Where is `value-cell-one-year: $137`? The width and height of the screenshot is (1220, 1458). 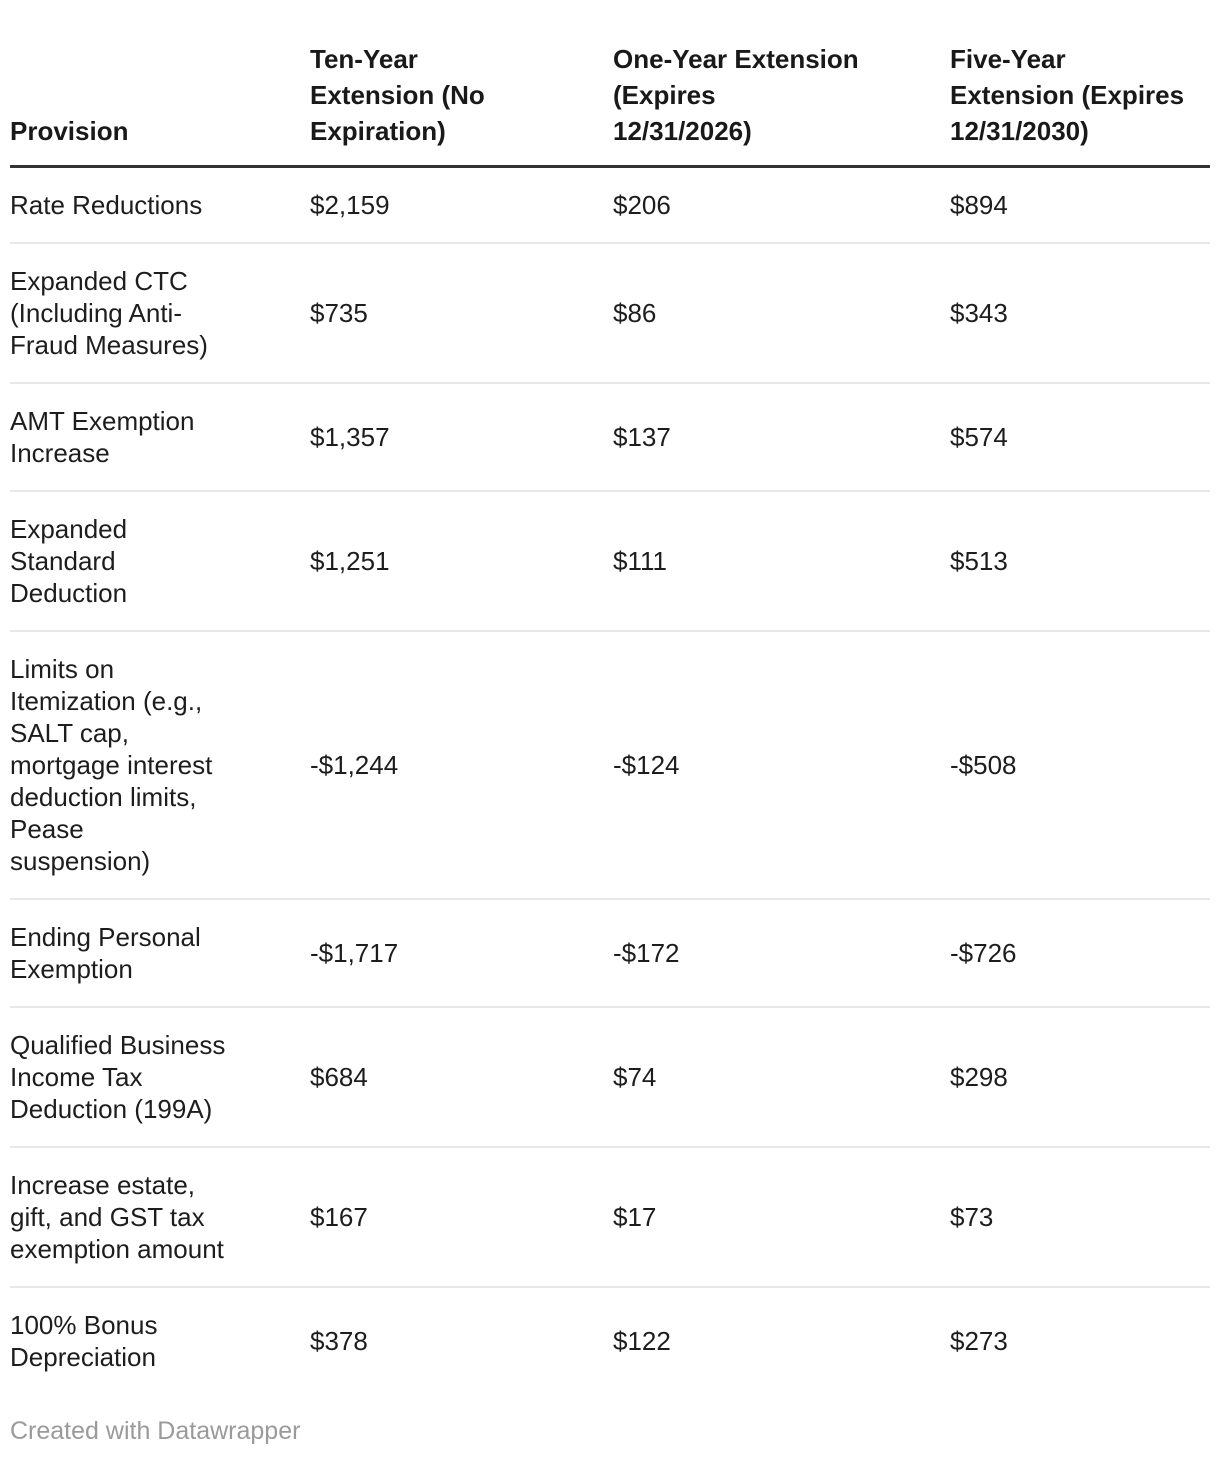 value-cell-one-year: $137 is located at coordinates (781, 437).